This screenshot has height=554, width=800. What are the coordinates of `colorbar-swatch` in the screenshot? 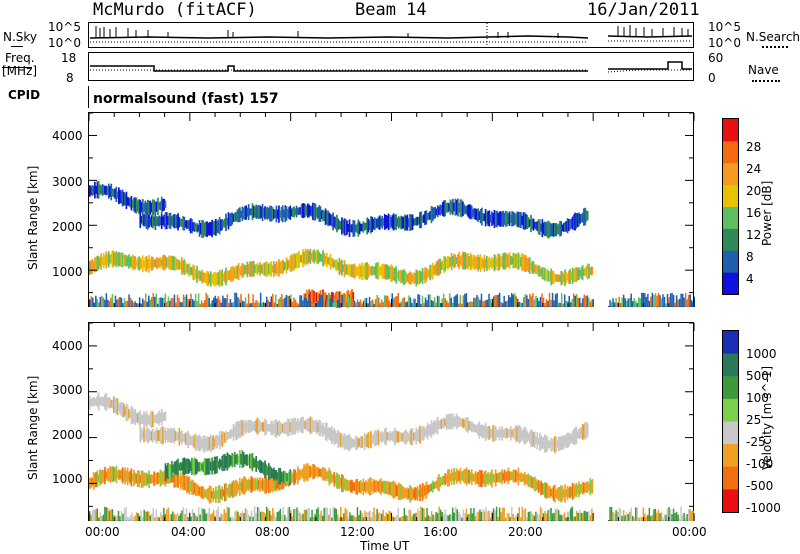 It's located at (730, 152).